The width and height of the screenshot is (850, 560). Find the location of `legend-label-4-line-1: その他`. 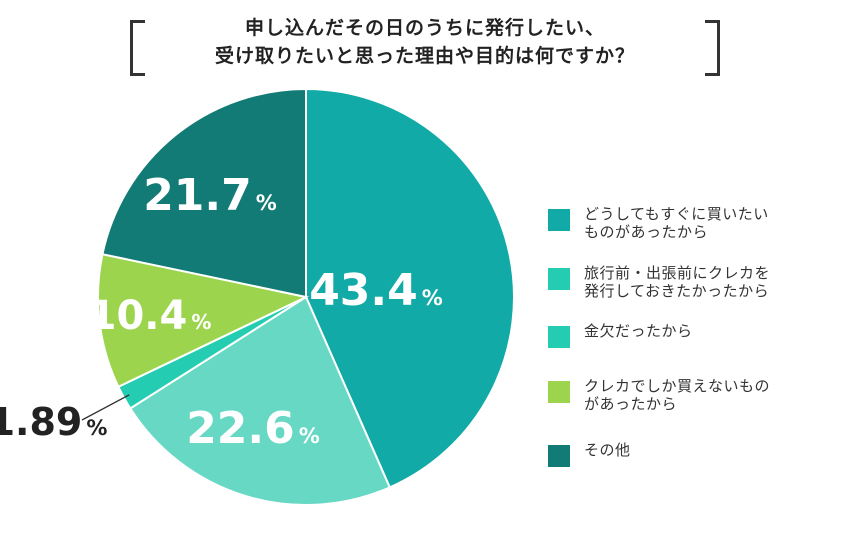

legend-label-4-line-1: その他 is located at coordinates (607, 450).